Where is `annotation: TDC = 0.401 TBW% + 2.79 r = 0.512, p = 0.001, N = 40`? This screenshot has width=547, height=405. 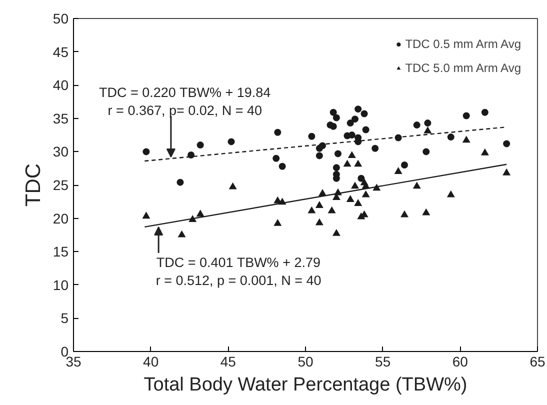
annotation: TDC = 0.401 TBW% + 2.79 r = 0.512, p = 0.001, N = 40 is located at coordinates (239, 271).